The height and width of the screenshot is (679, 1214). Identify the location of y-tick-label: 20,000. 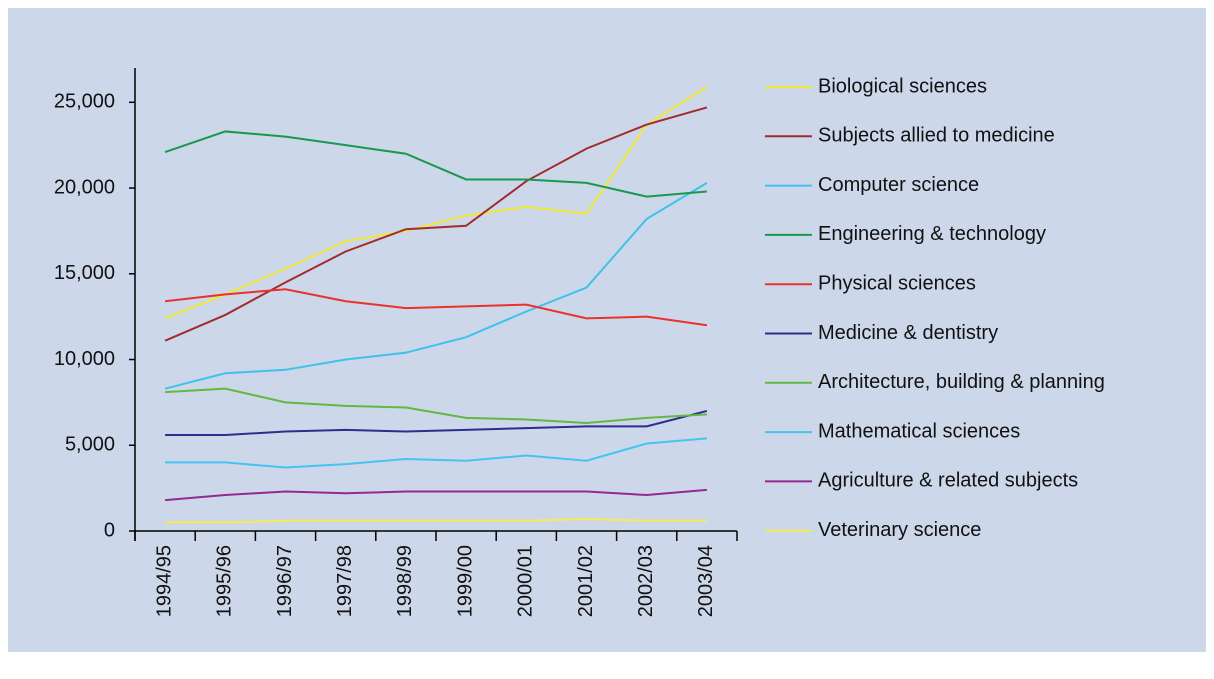
(84, 187).